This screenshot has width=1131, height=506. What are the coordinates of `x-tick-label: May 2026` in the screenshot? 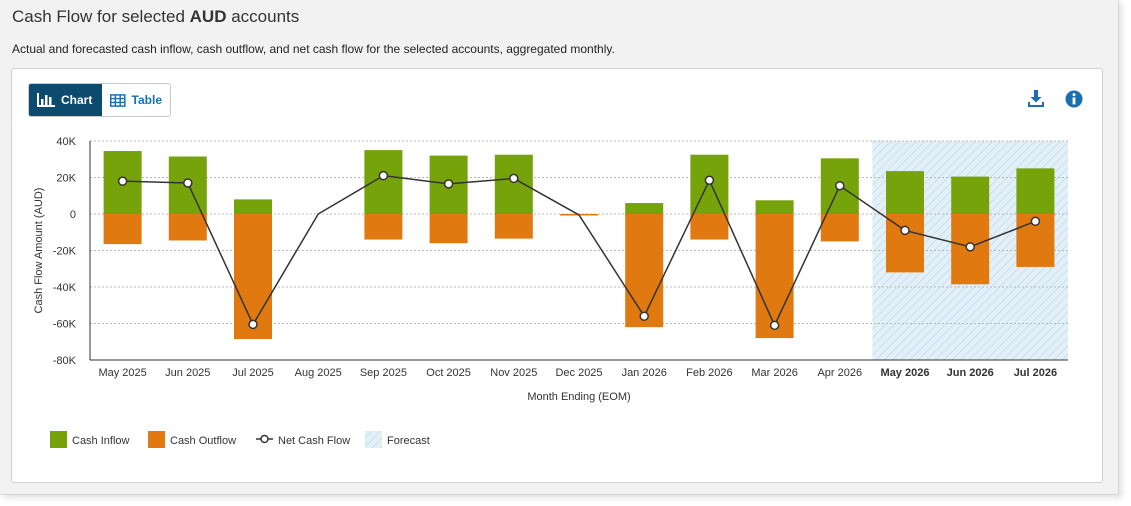 It's located at (905, 373).